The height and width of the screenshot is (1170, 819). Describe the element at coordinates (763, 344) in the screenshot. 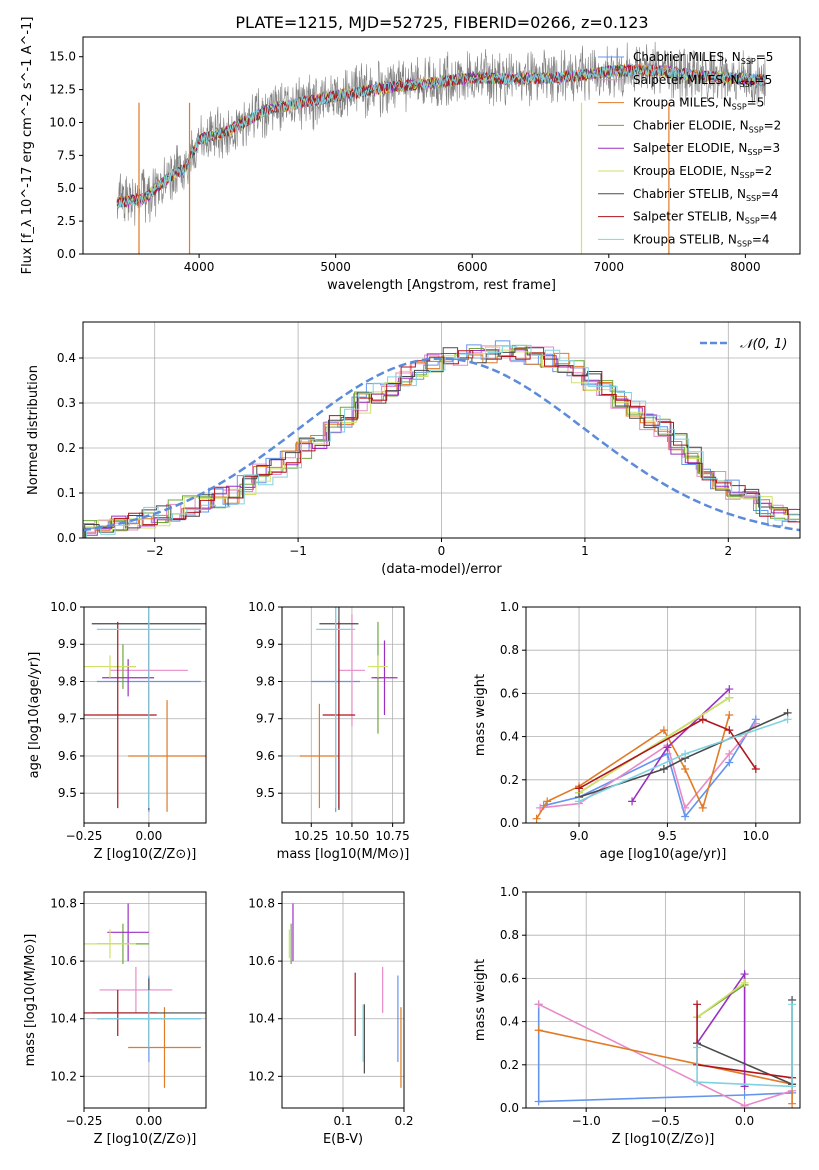

I see `gaussian-legend-label: 𝒩(0, 1)` at that location.